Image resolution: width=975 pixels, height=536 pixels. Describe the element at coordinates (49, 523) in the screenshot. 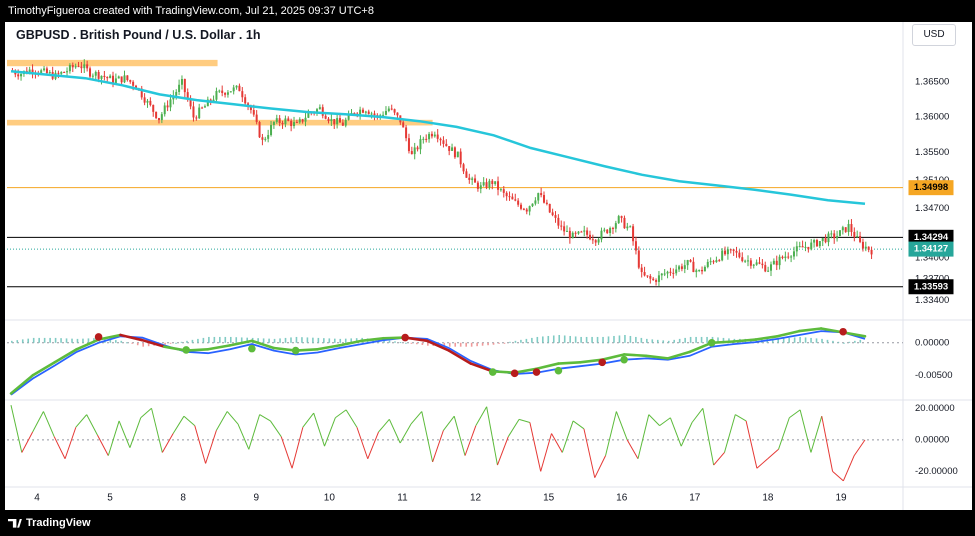

I see `tradingview-logo: TradingView` at that location.